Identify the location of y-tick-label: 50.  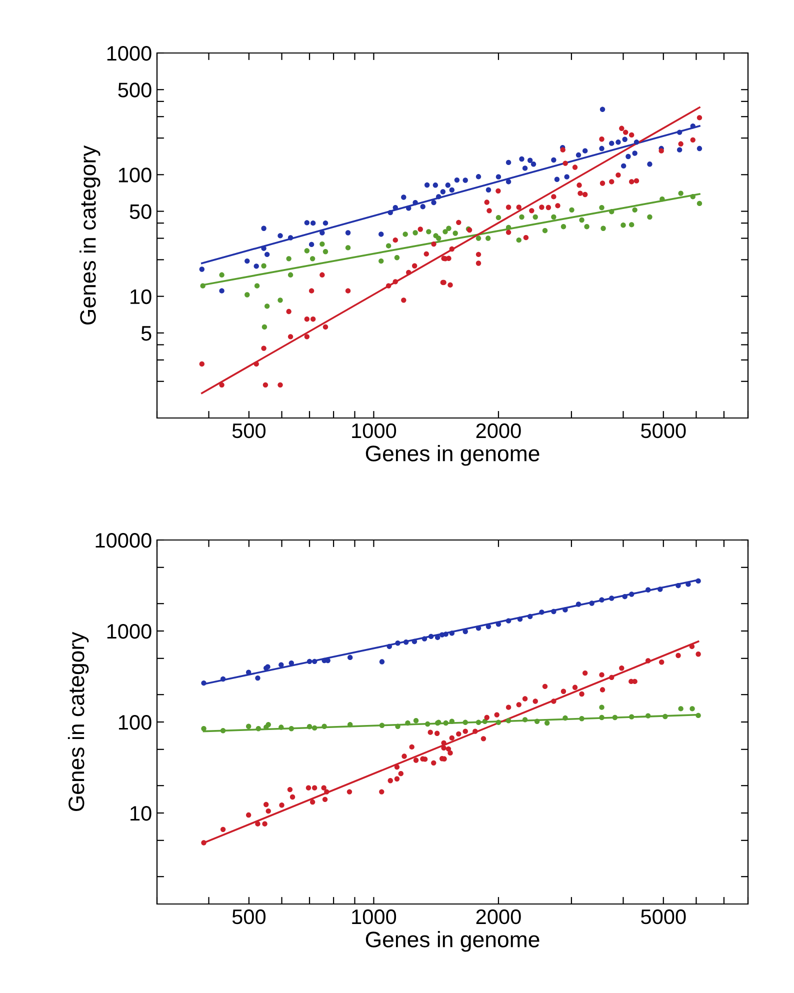
(141, 212).